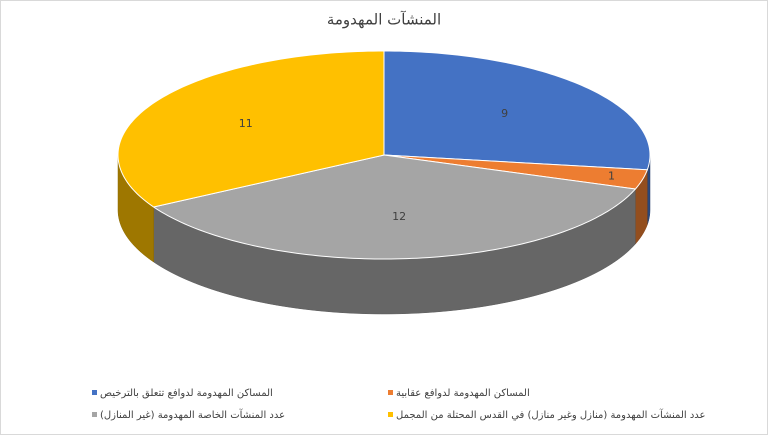 The width and height of the screenshot is (768, 439). Describe the element at coordinates (611, 176) in the screenshot. I see `data-label: 1` at that location.